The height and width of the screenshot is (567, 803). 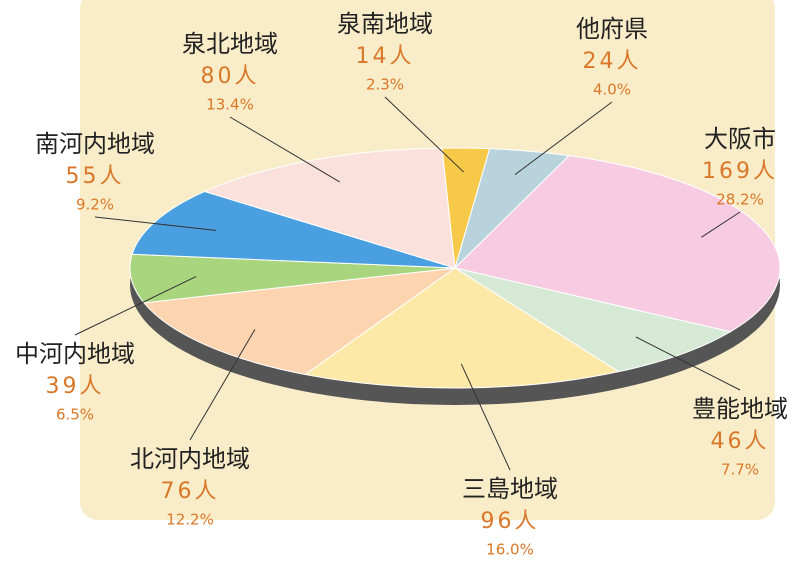 I want to click on value-label: 169人, so click(x=740, y=171).